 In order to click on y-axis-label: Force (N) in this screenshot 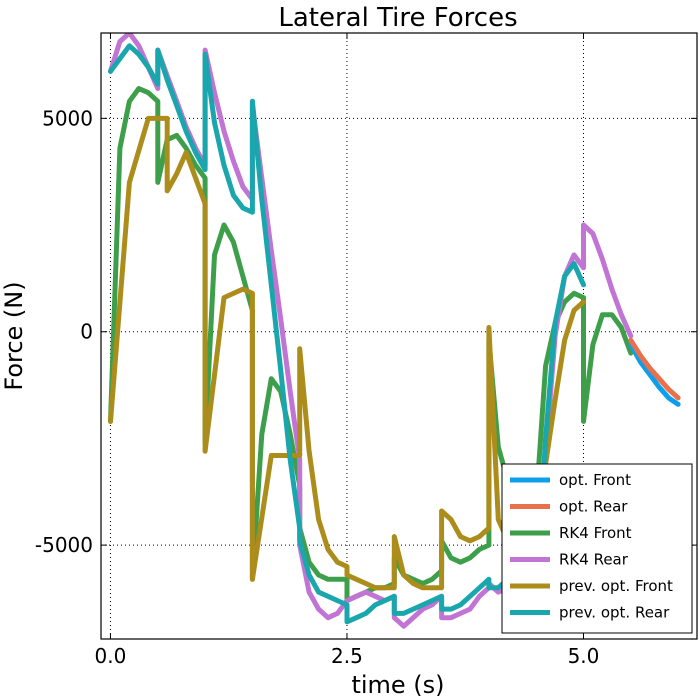, I will do `click(14, 335)`.